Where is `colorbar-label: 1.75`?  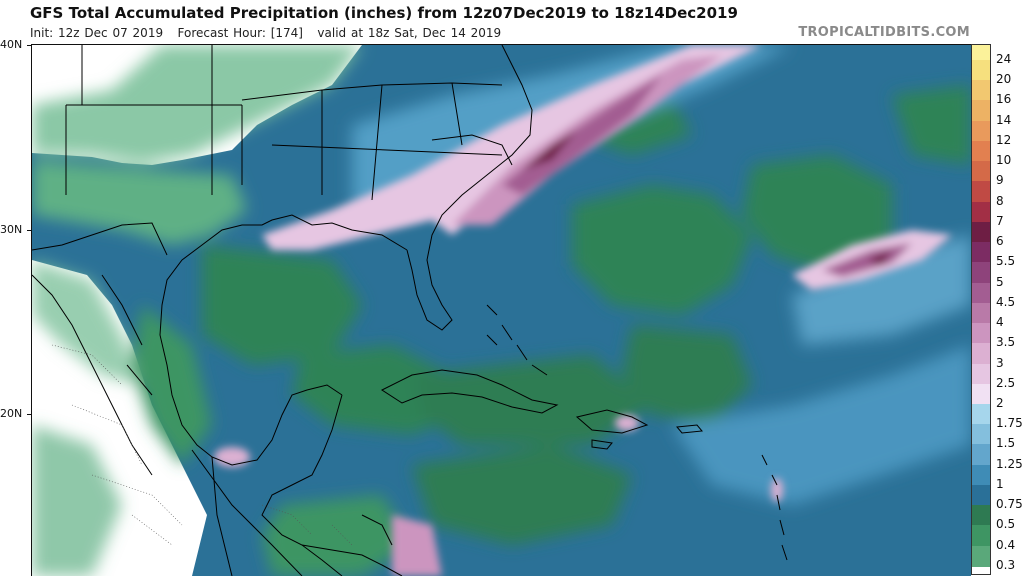
colorbar-label: 1.75 is located at coordinates (1009, 423).